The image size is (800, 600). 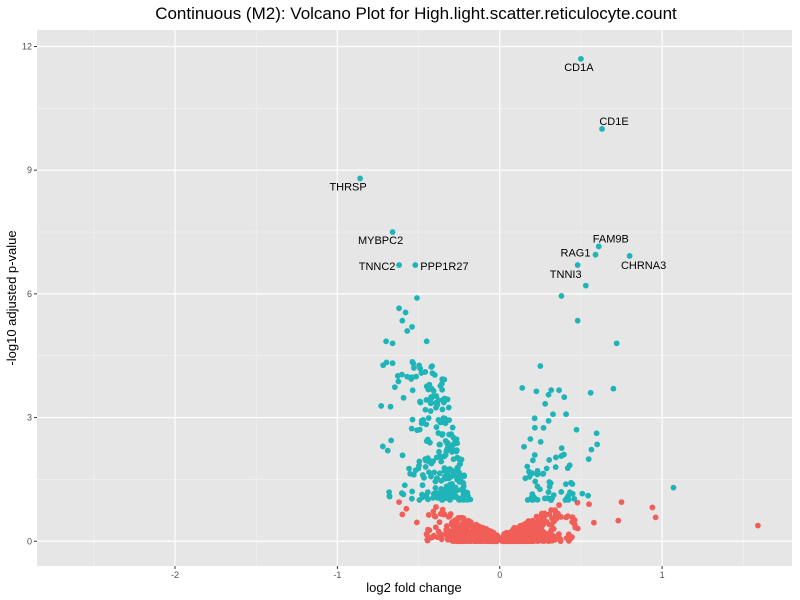 What do you see at coordinates (499, 575) in the screenshot?
I see `x-tick-label: 0` at bounding box center [499, 575].